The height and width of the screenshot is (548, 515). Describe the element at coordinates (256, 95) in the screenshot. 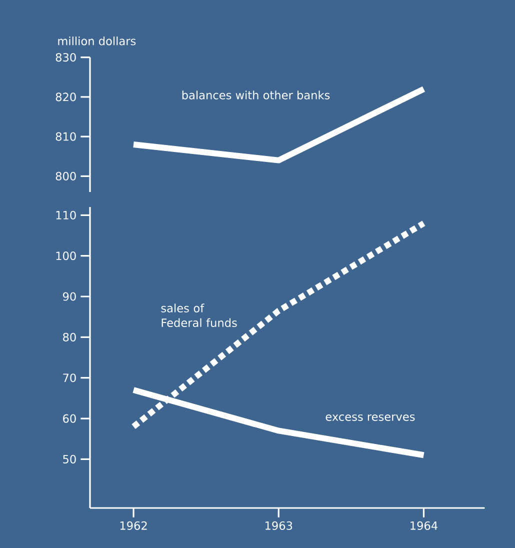

I see `text: balances with other banks` at that location.